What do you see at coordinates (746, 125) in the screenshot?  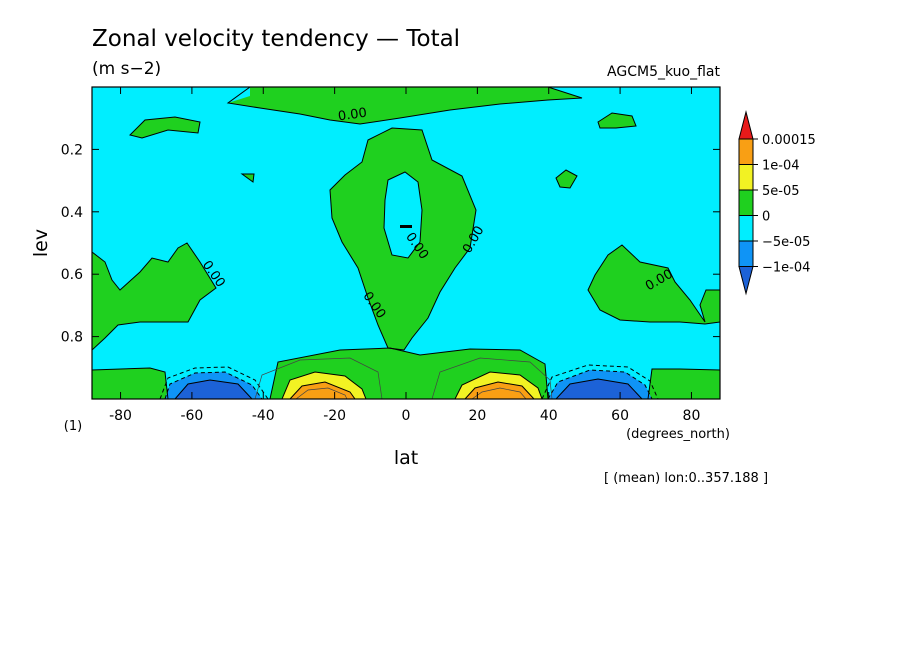 I see `colorbar-top-arrow` at bounding box center [746, 125].